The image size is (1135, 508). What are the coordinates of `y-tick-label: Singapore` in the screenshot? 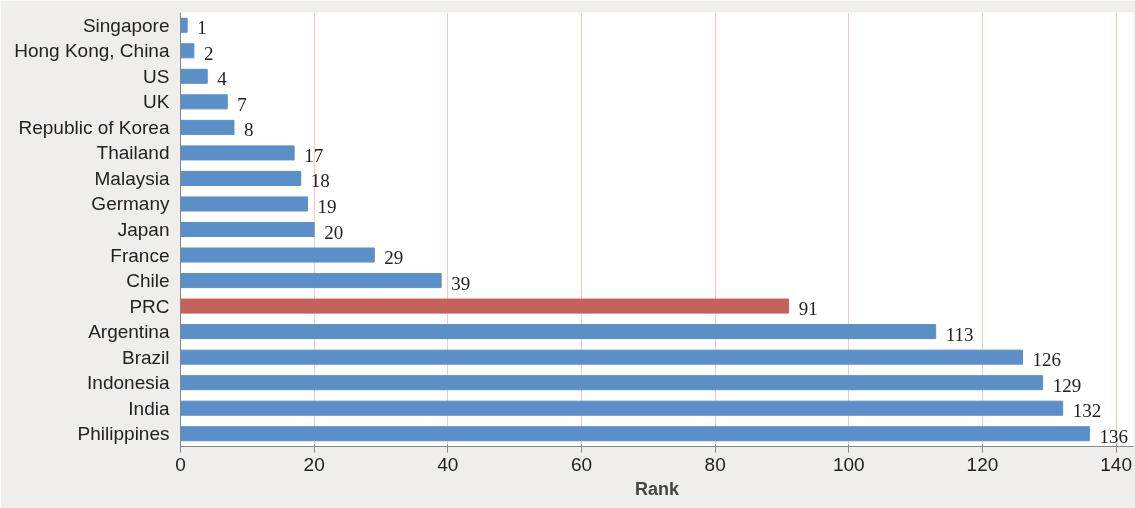 It's located at (126, 25).